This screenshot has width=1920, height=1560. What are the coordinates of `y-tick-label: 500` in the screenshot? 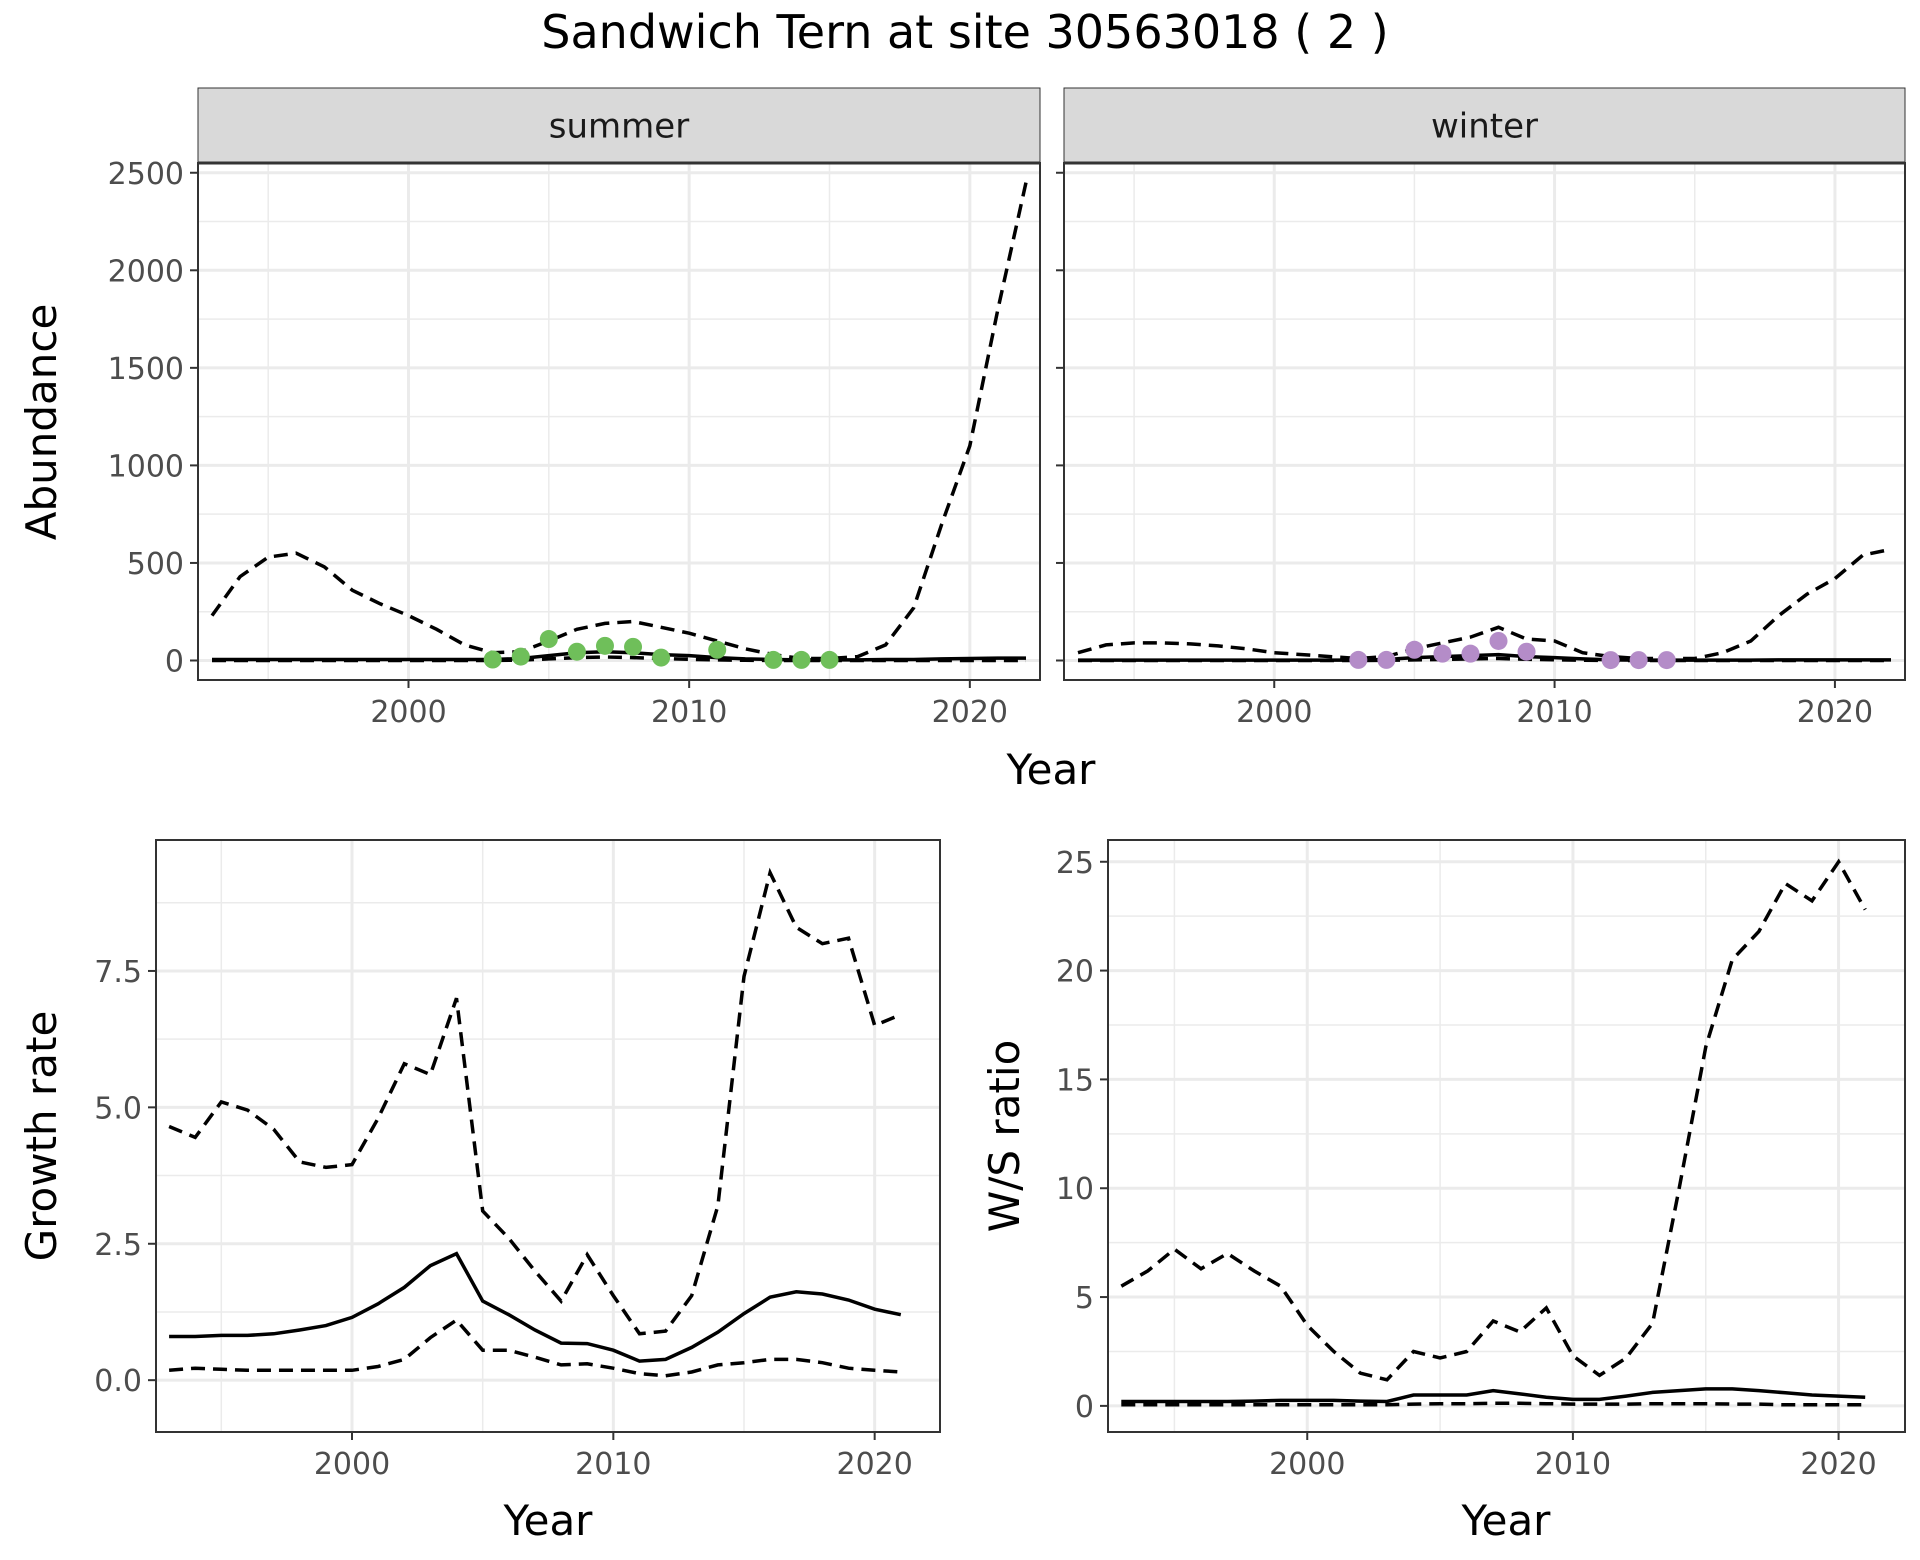 It's located at (155, 564).